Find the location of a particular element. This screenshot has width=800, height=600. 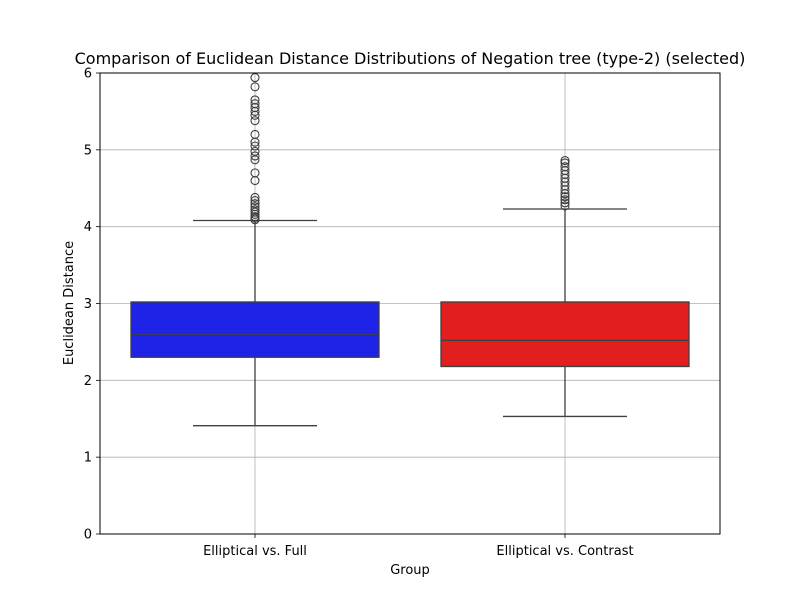

box-group is located at coordinates (565, 287).